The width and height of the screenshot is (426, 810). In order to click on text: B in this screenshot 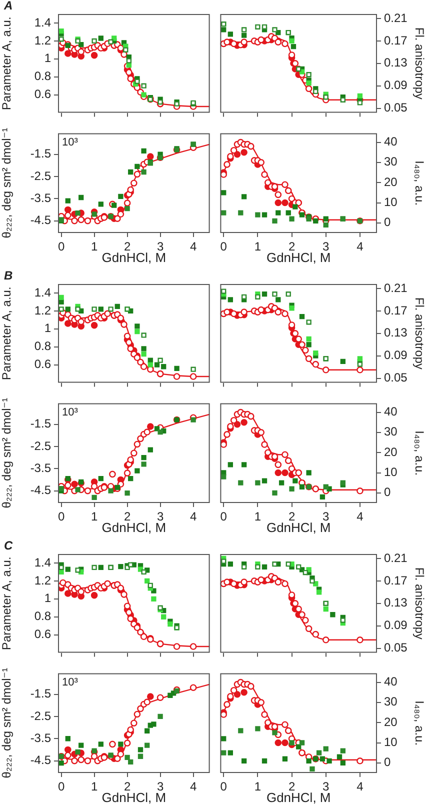, I will do `click(8, 275)`.